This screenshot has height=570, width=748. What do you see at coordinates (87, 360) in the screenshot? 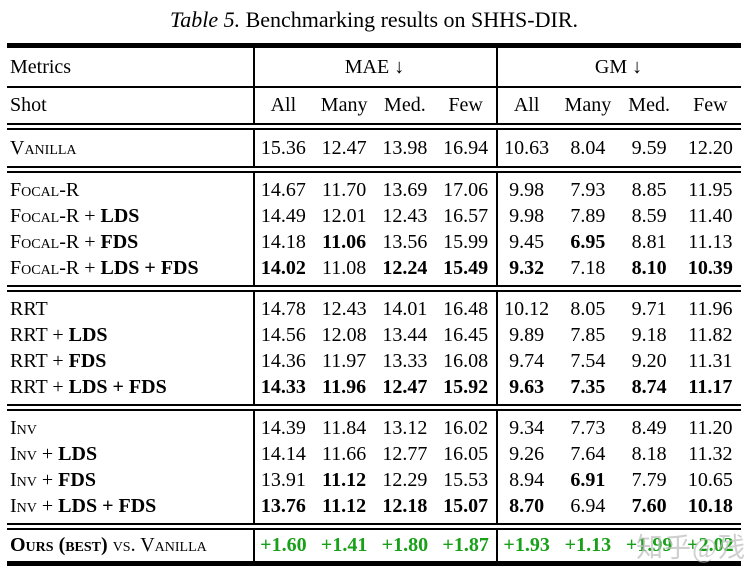
I see `row-label-part: FDS` at bounding box center [87, 360].